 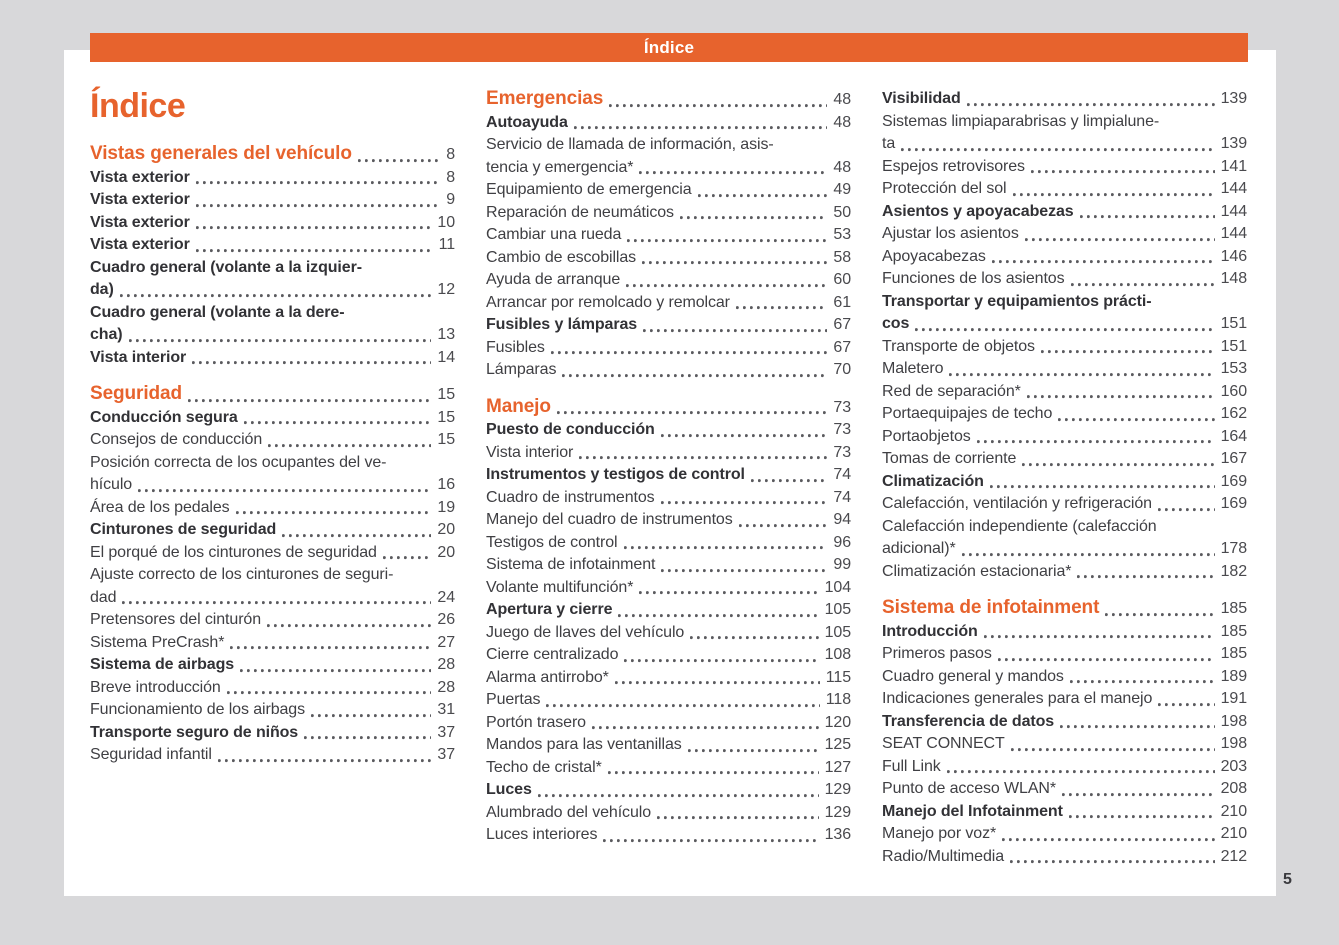 I want to click on toc-entry: Arrancar por remolcado y remolcar 61, so click(x=668, y=303).